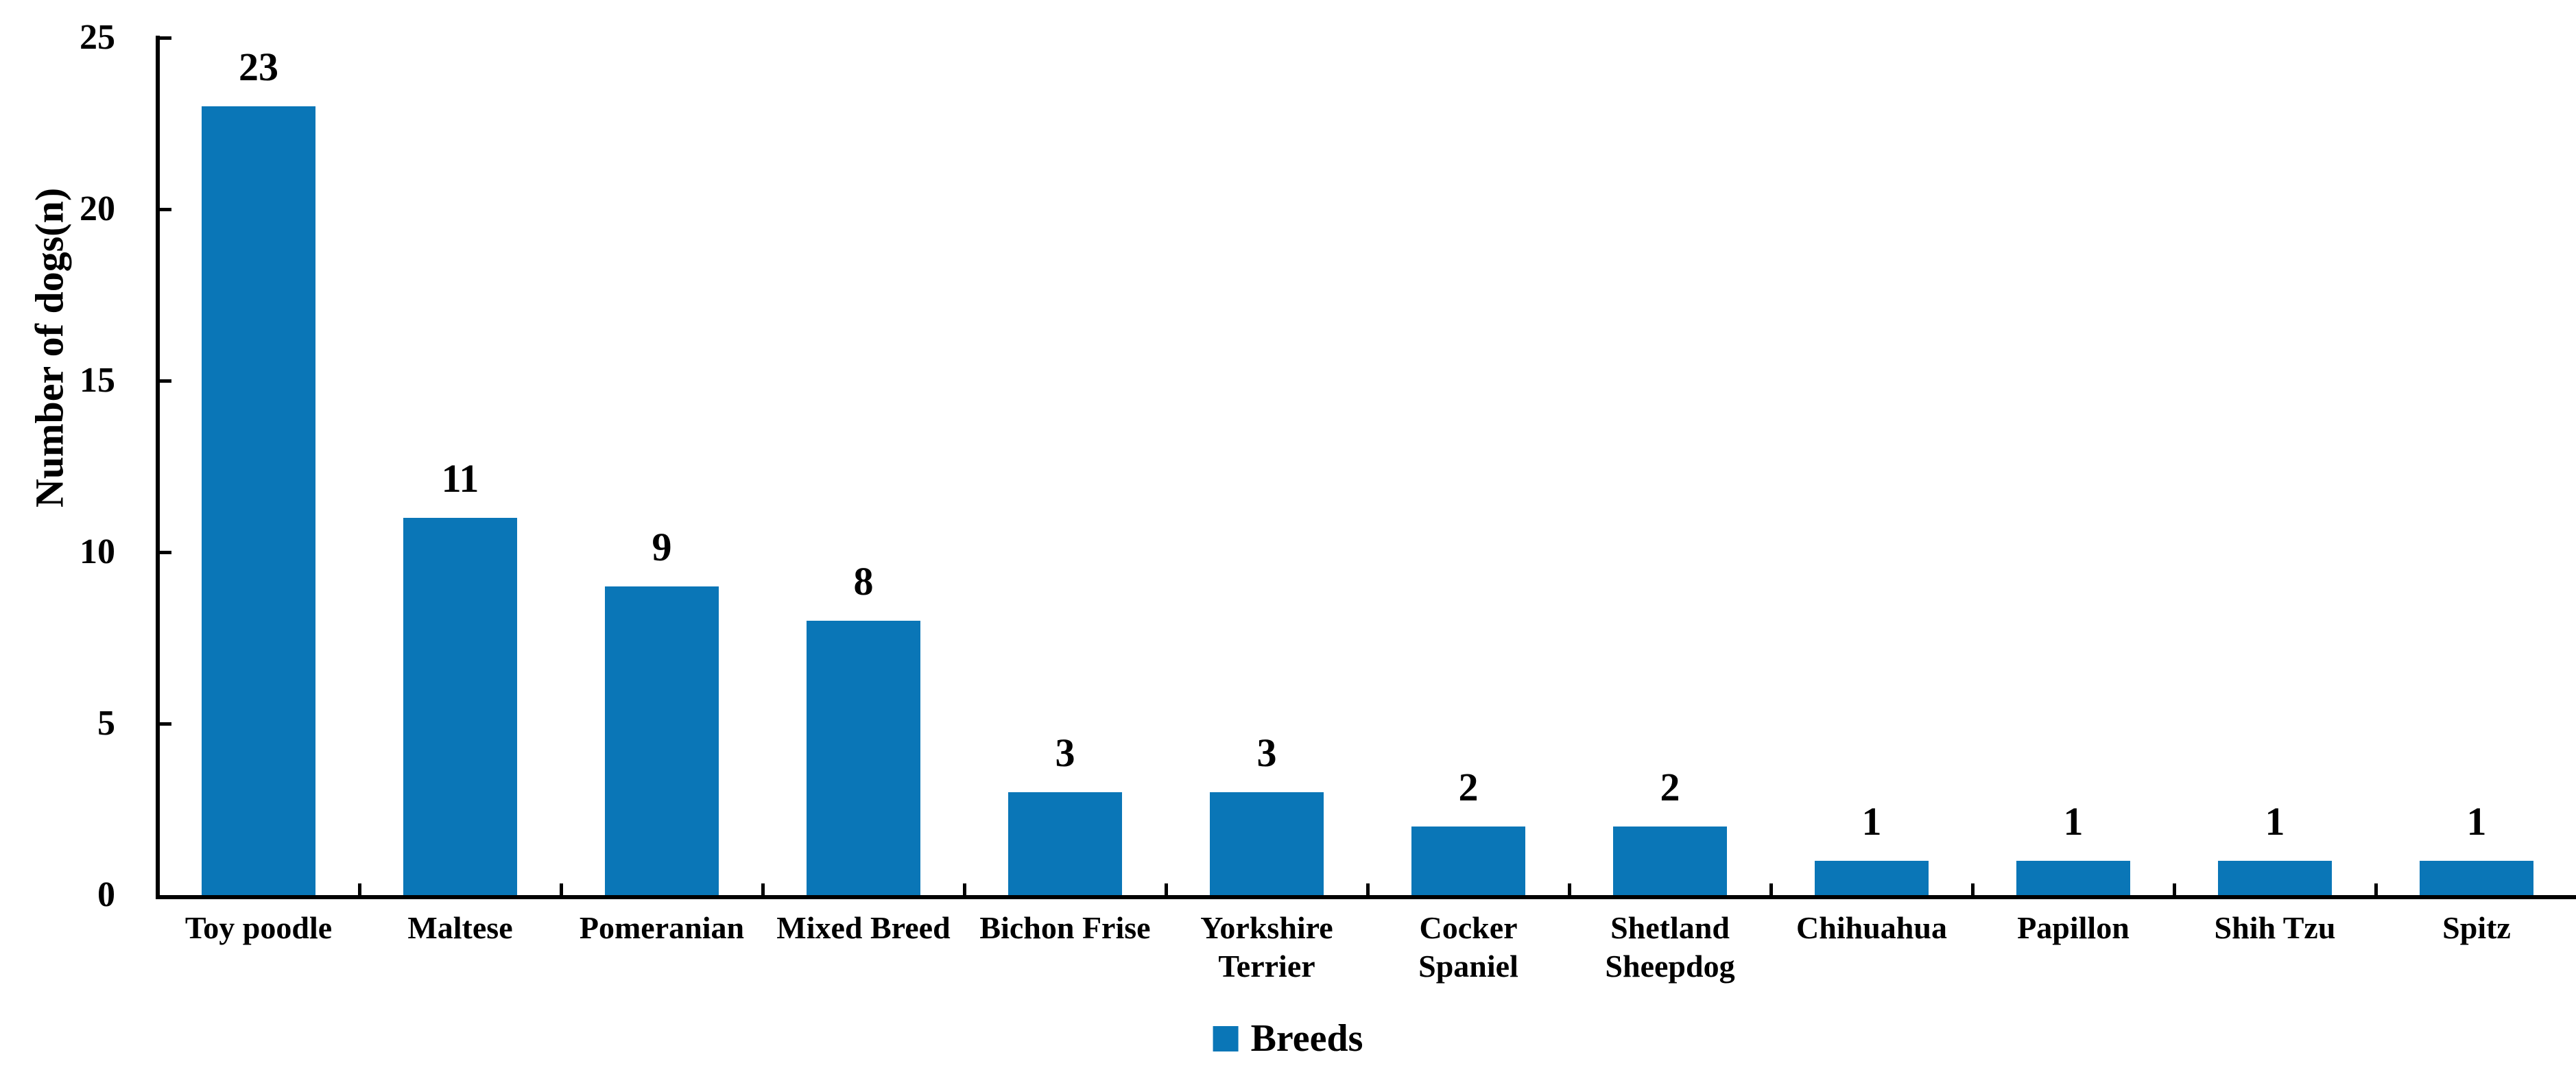 This screenshot has height=1070, width=2576. I want to click on bar-value-label: 11, so click(460, 478).